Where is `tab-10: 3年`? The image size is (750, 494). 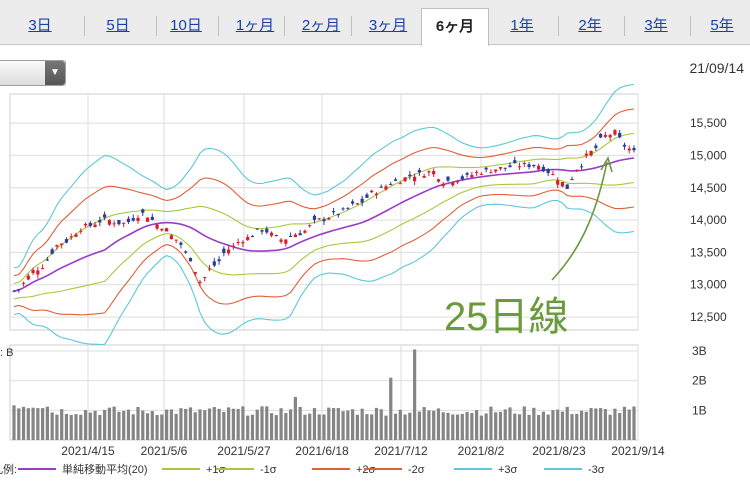 tab-10: 3年 is located at coordinates (656, 25).